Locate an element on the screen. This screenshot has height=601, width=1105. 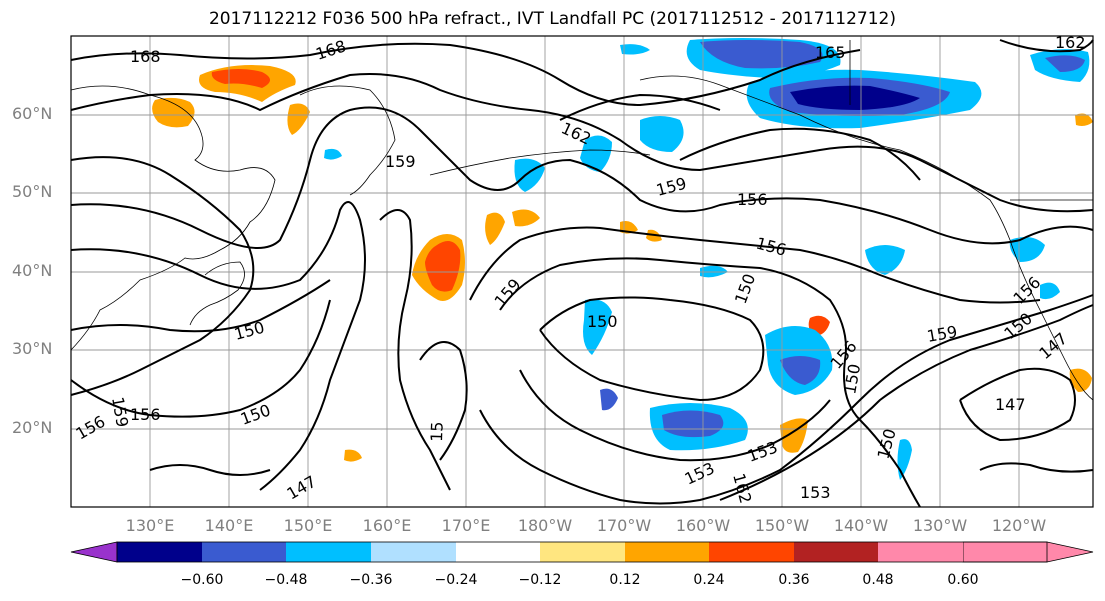
lon-label: 150°W is located at coordinates (782, 525).